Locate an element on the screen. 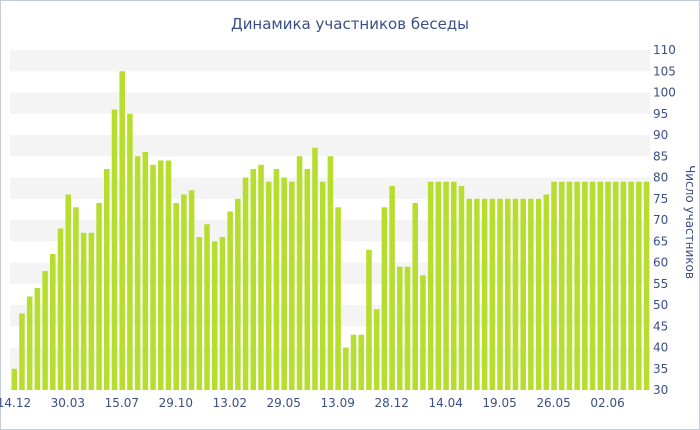 The width and height of the screenshot is (700, 430). y-tick-label: 90 is located at coordinates (660, 135).